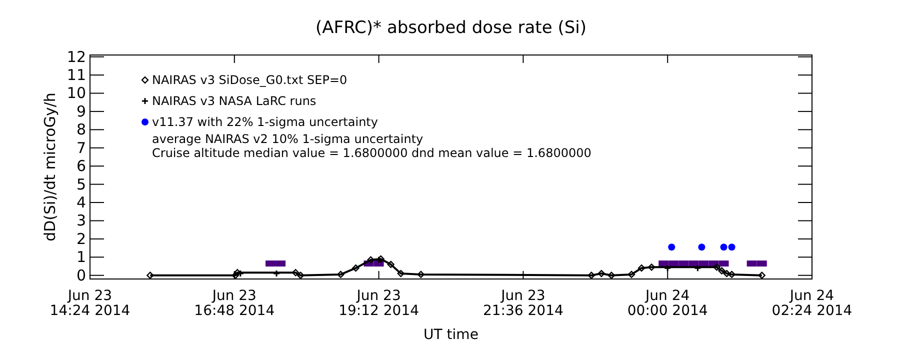 The image size is (900, 350). I want to click on y-tick-label: 12, so click(76, 57).